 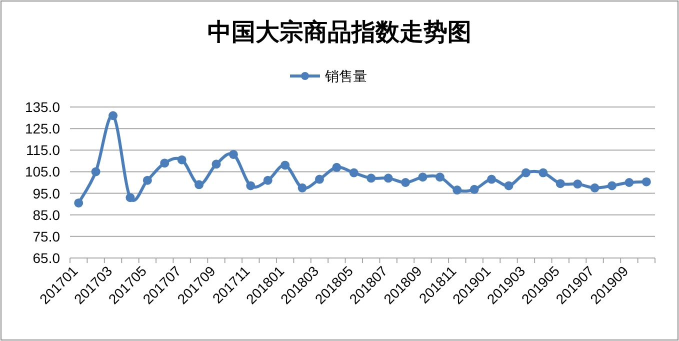 I want to click on y-tick-label: 135.0, so click(x=42, y=107).